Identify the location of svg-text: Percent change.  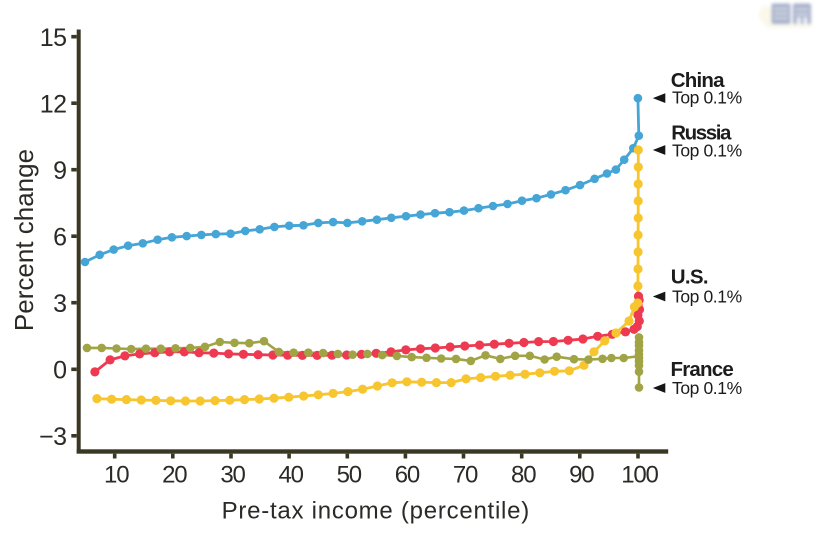
(24, 240).